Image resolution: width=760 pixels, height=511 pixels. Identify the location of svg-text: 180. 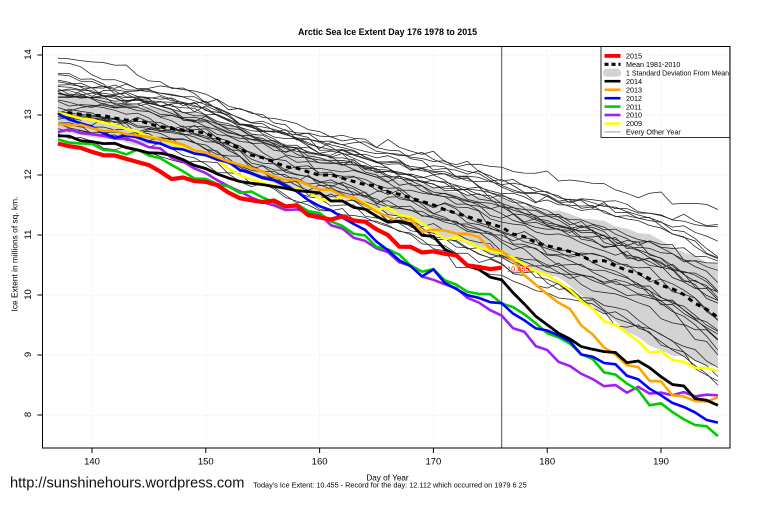
(547, 462).